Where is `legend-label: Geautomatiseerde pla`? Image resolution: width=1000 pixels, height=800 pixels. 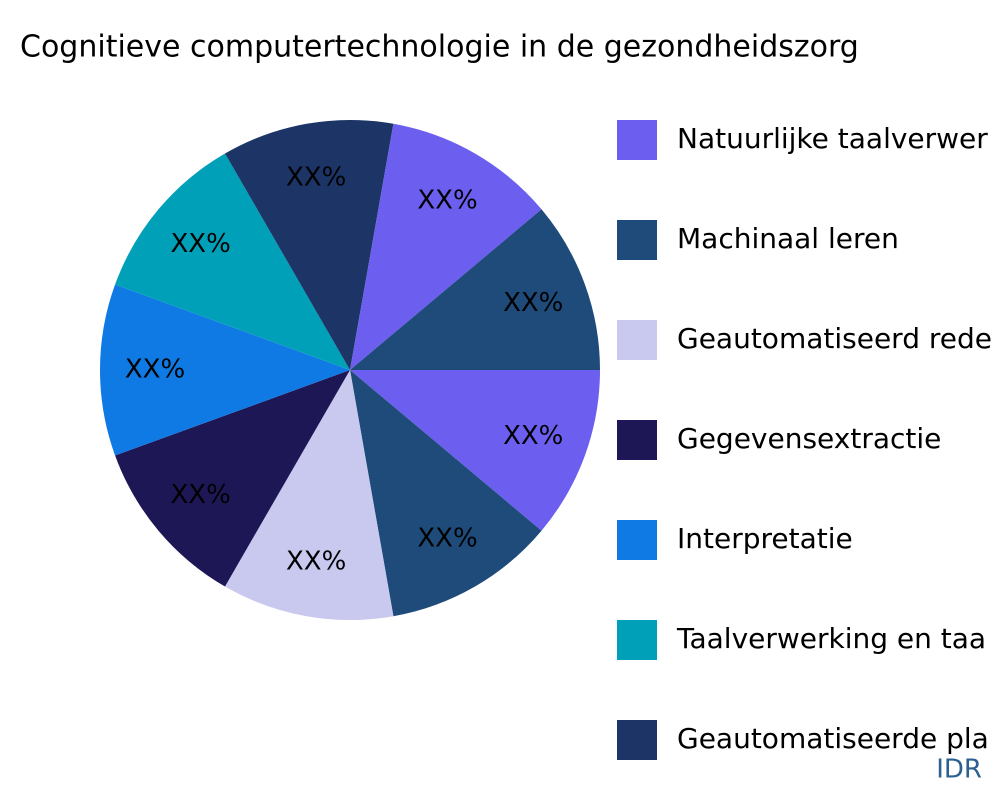 legend-label: Geautomatiseerde pla is located at coordinates (833, 738).